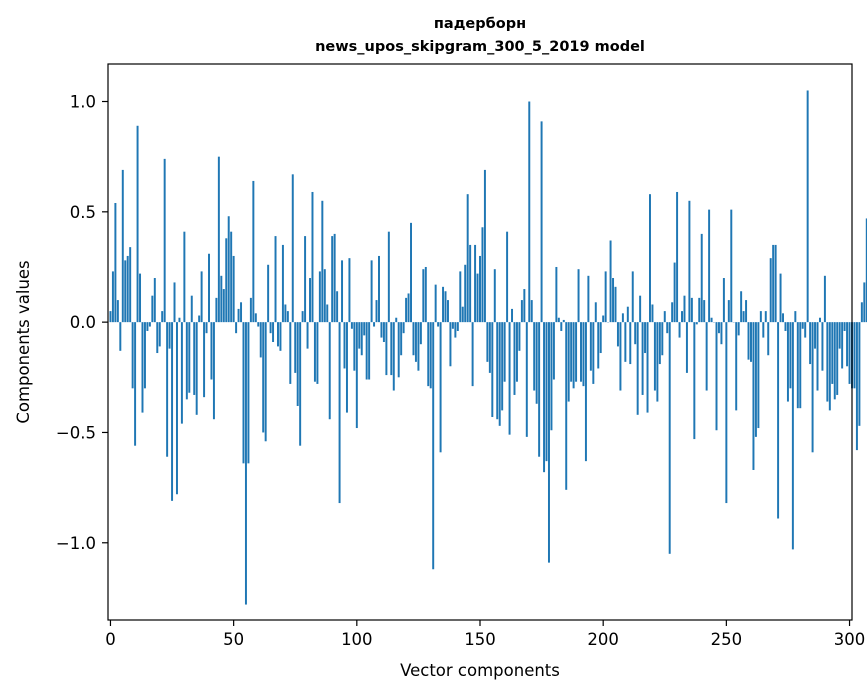 The width and height of the screenshot is (867, 696). What do you see at coordinates (357, 639) in the screenshot?
I see `x-tick-label: 100` at bounding box center [357, 639].